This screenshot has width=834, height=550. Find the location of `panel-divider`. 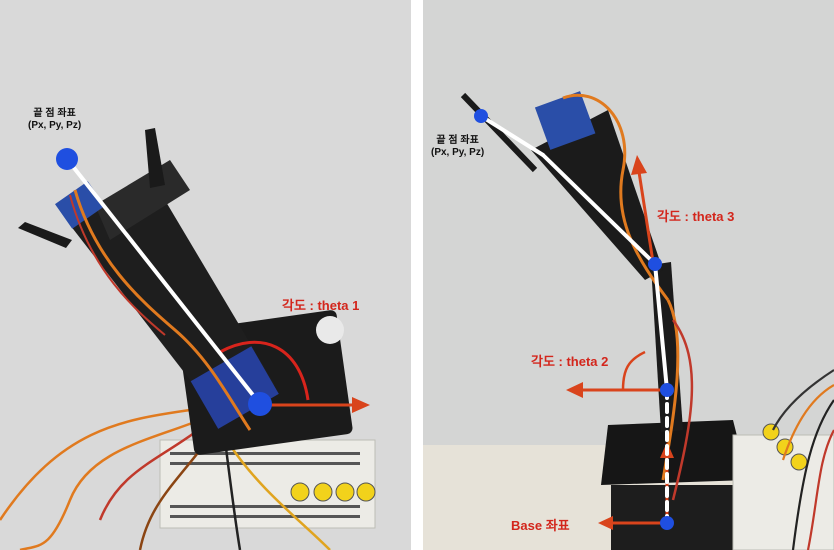

panel-divider is located at coordinates (417, 275).